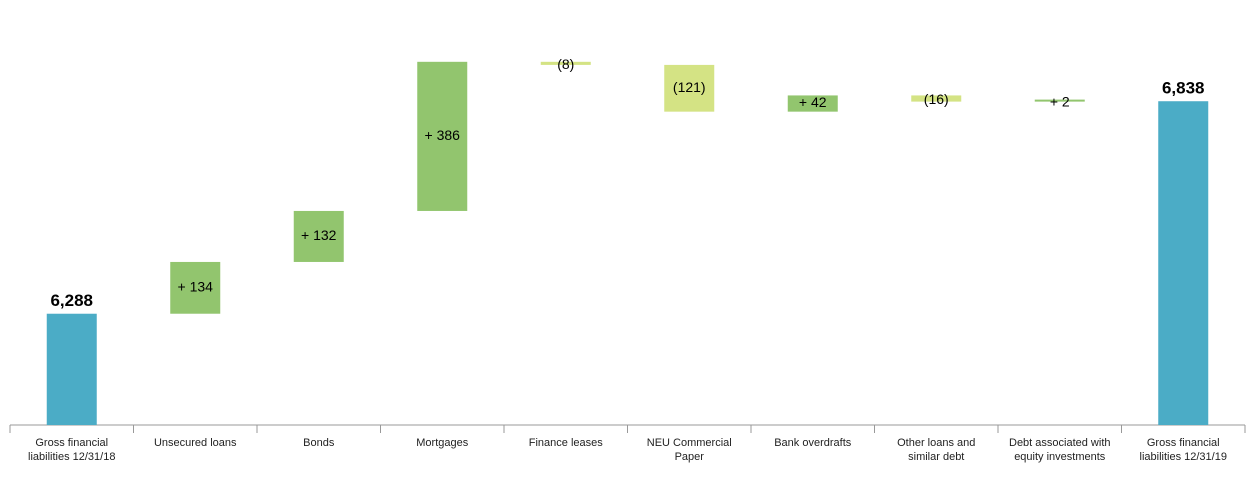 The width and height of the screenshot is (1255, 480). What do you see at coordinates (565, 443) in the screenshot?
I see `x-tick-label: Finance leases` at bounding box center [565, 443].